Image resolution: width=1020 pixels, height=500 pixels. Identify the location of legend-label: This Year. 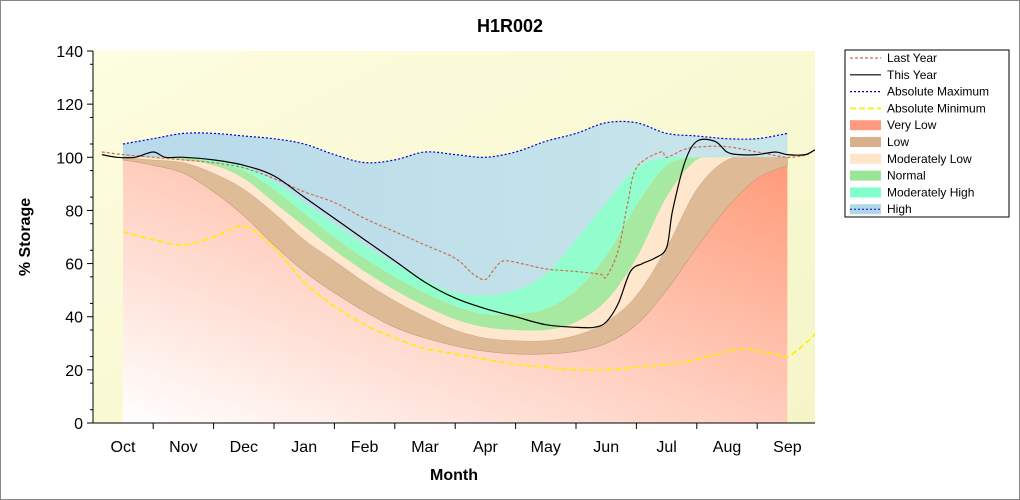
(912, 75).